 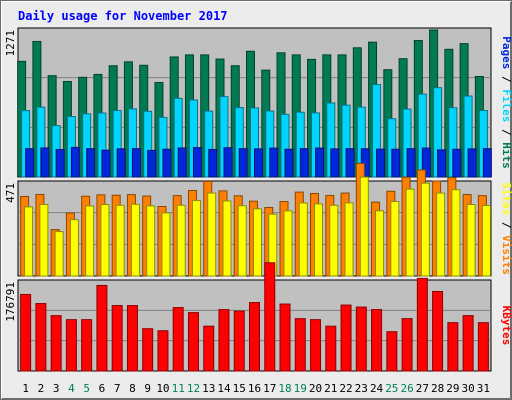 What do you see at coordinates (162, 388) in the screenshot?
I see `x-tick-label-day-10: 10` at bounding box center [162, 388].